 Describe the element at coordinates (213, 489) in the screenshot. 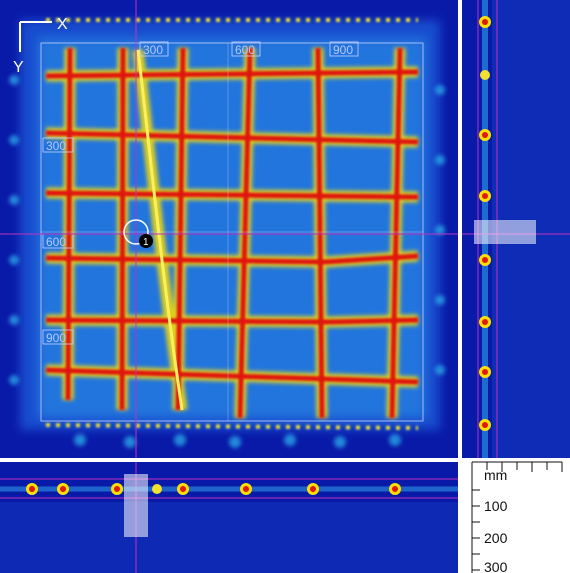

I see `bottom-rebar-reflections` at that location.